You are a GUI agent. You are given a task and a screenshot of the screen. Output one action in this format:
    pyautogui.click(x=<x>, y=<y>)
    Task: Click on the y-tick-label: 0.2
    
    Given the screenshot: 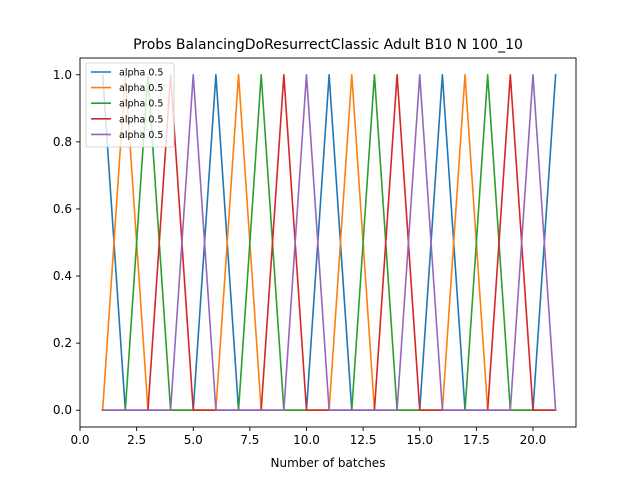 What is the action you would take?
    pyautogui.click(x=62, y=343)
    